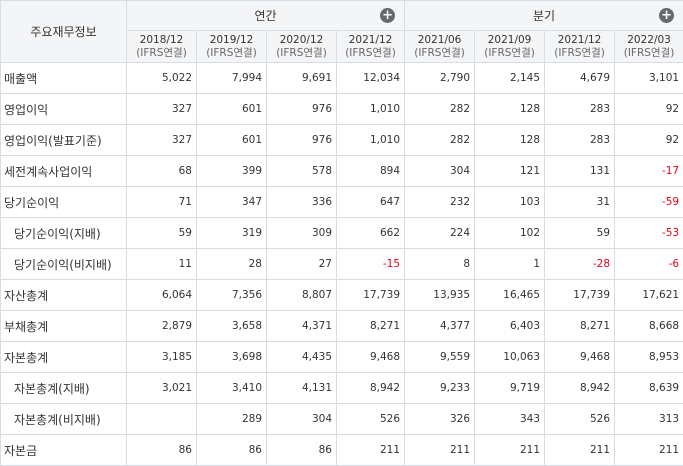  Describe the element at coordinates (510, 78) in the screenshot. I see `table-cell: 2,145` at that location.